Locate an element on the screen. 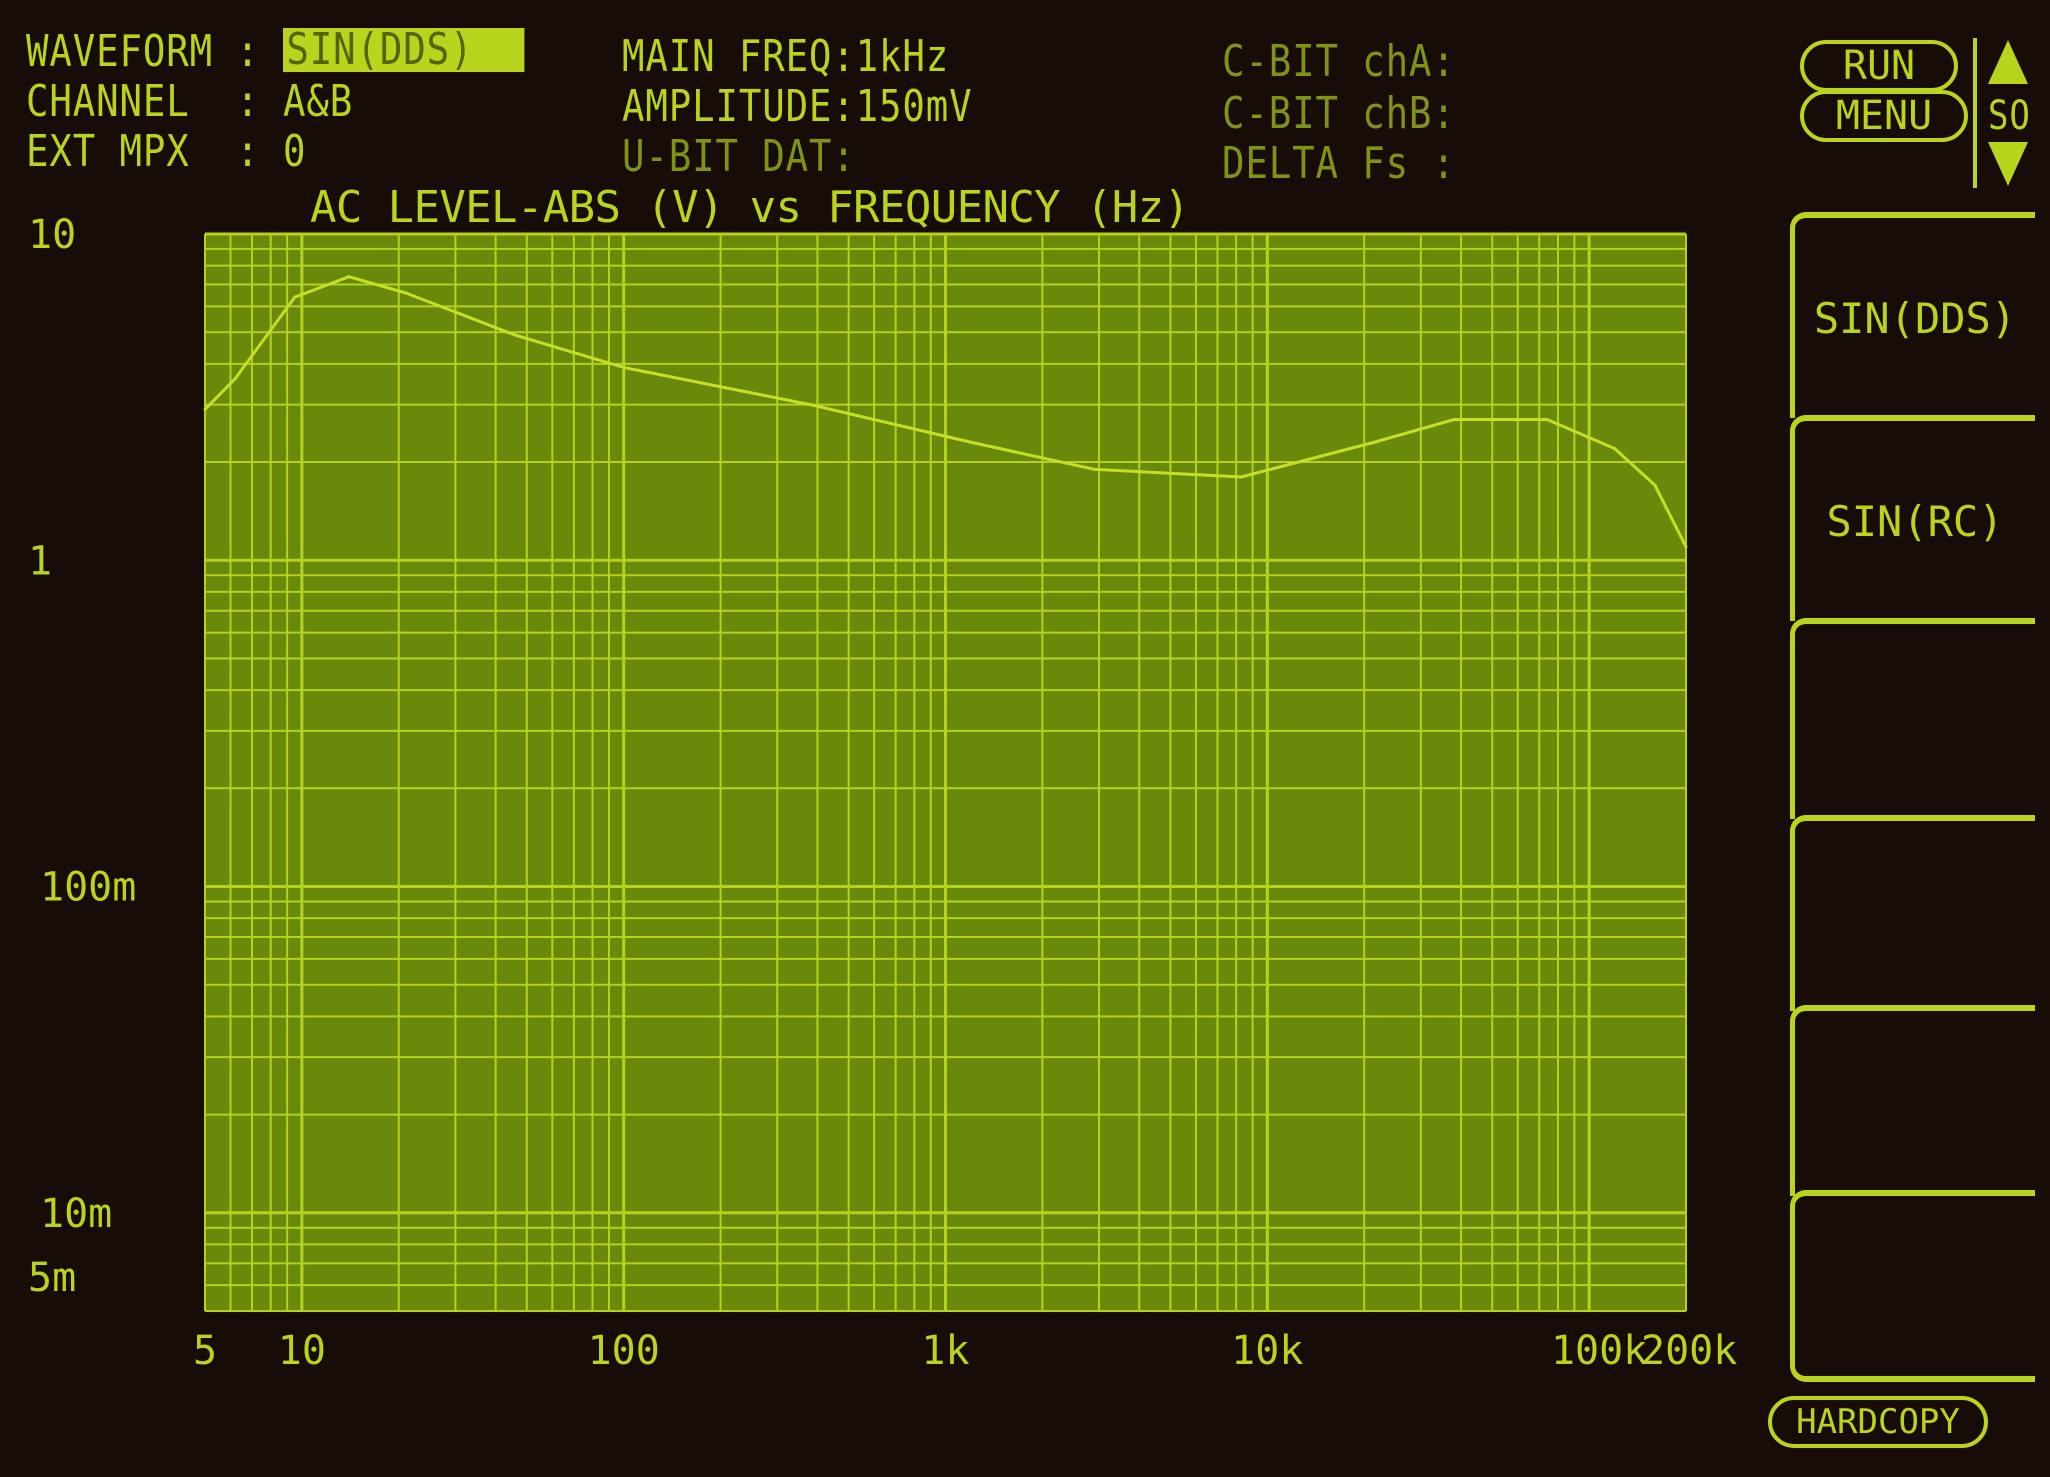  softkey-2: SIN(RC) is located at coordinates (1912, 518).